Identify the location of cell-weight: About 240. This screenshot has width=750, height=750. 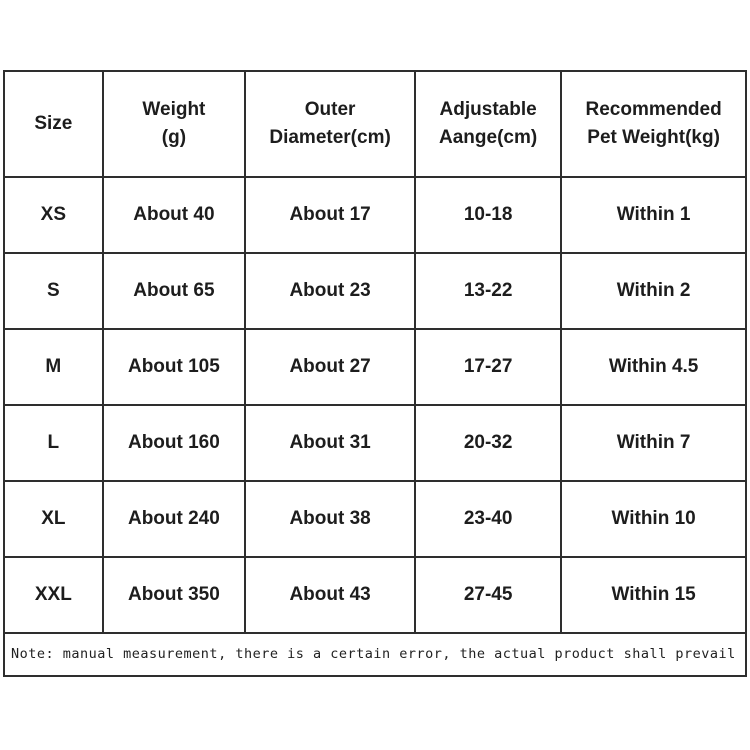
(174, 519).